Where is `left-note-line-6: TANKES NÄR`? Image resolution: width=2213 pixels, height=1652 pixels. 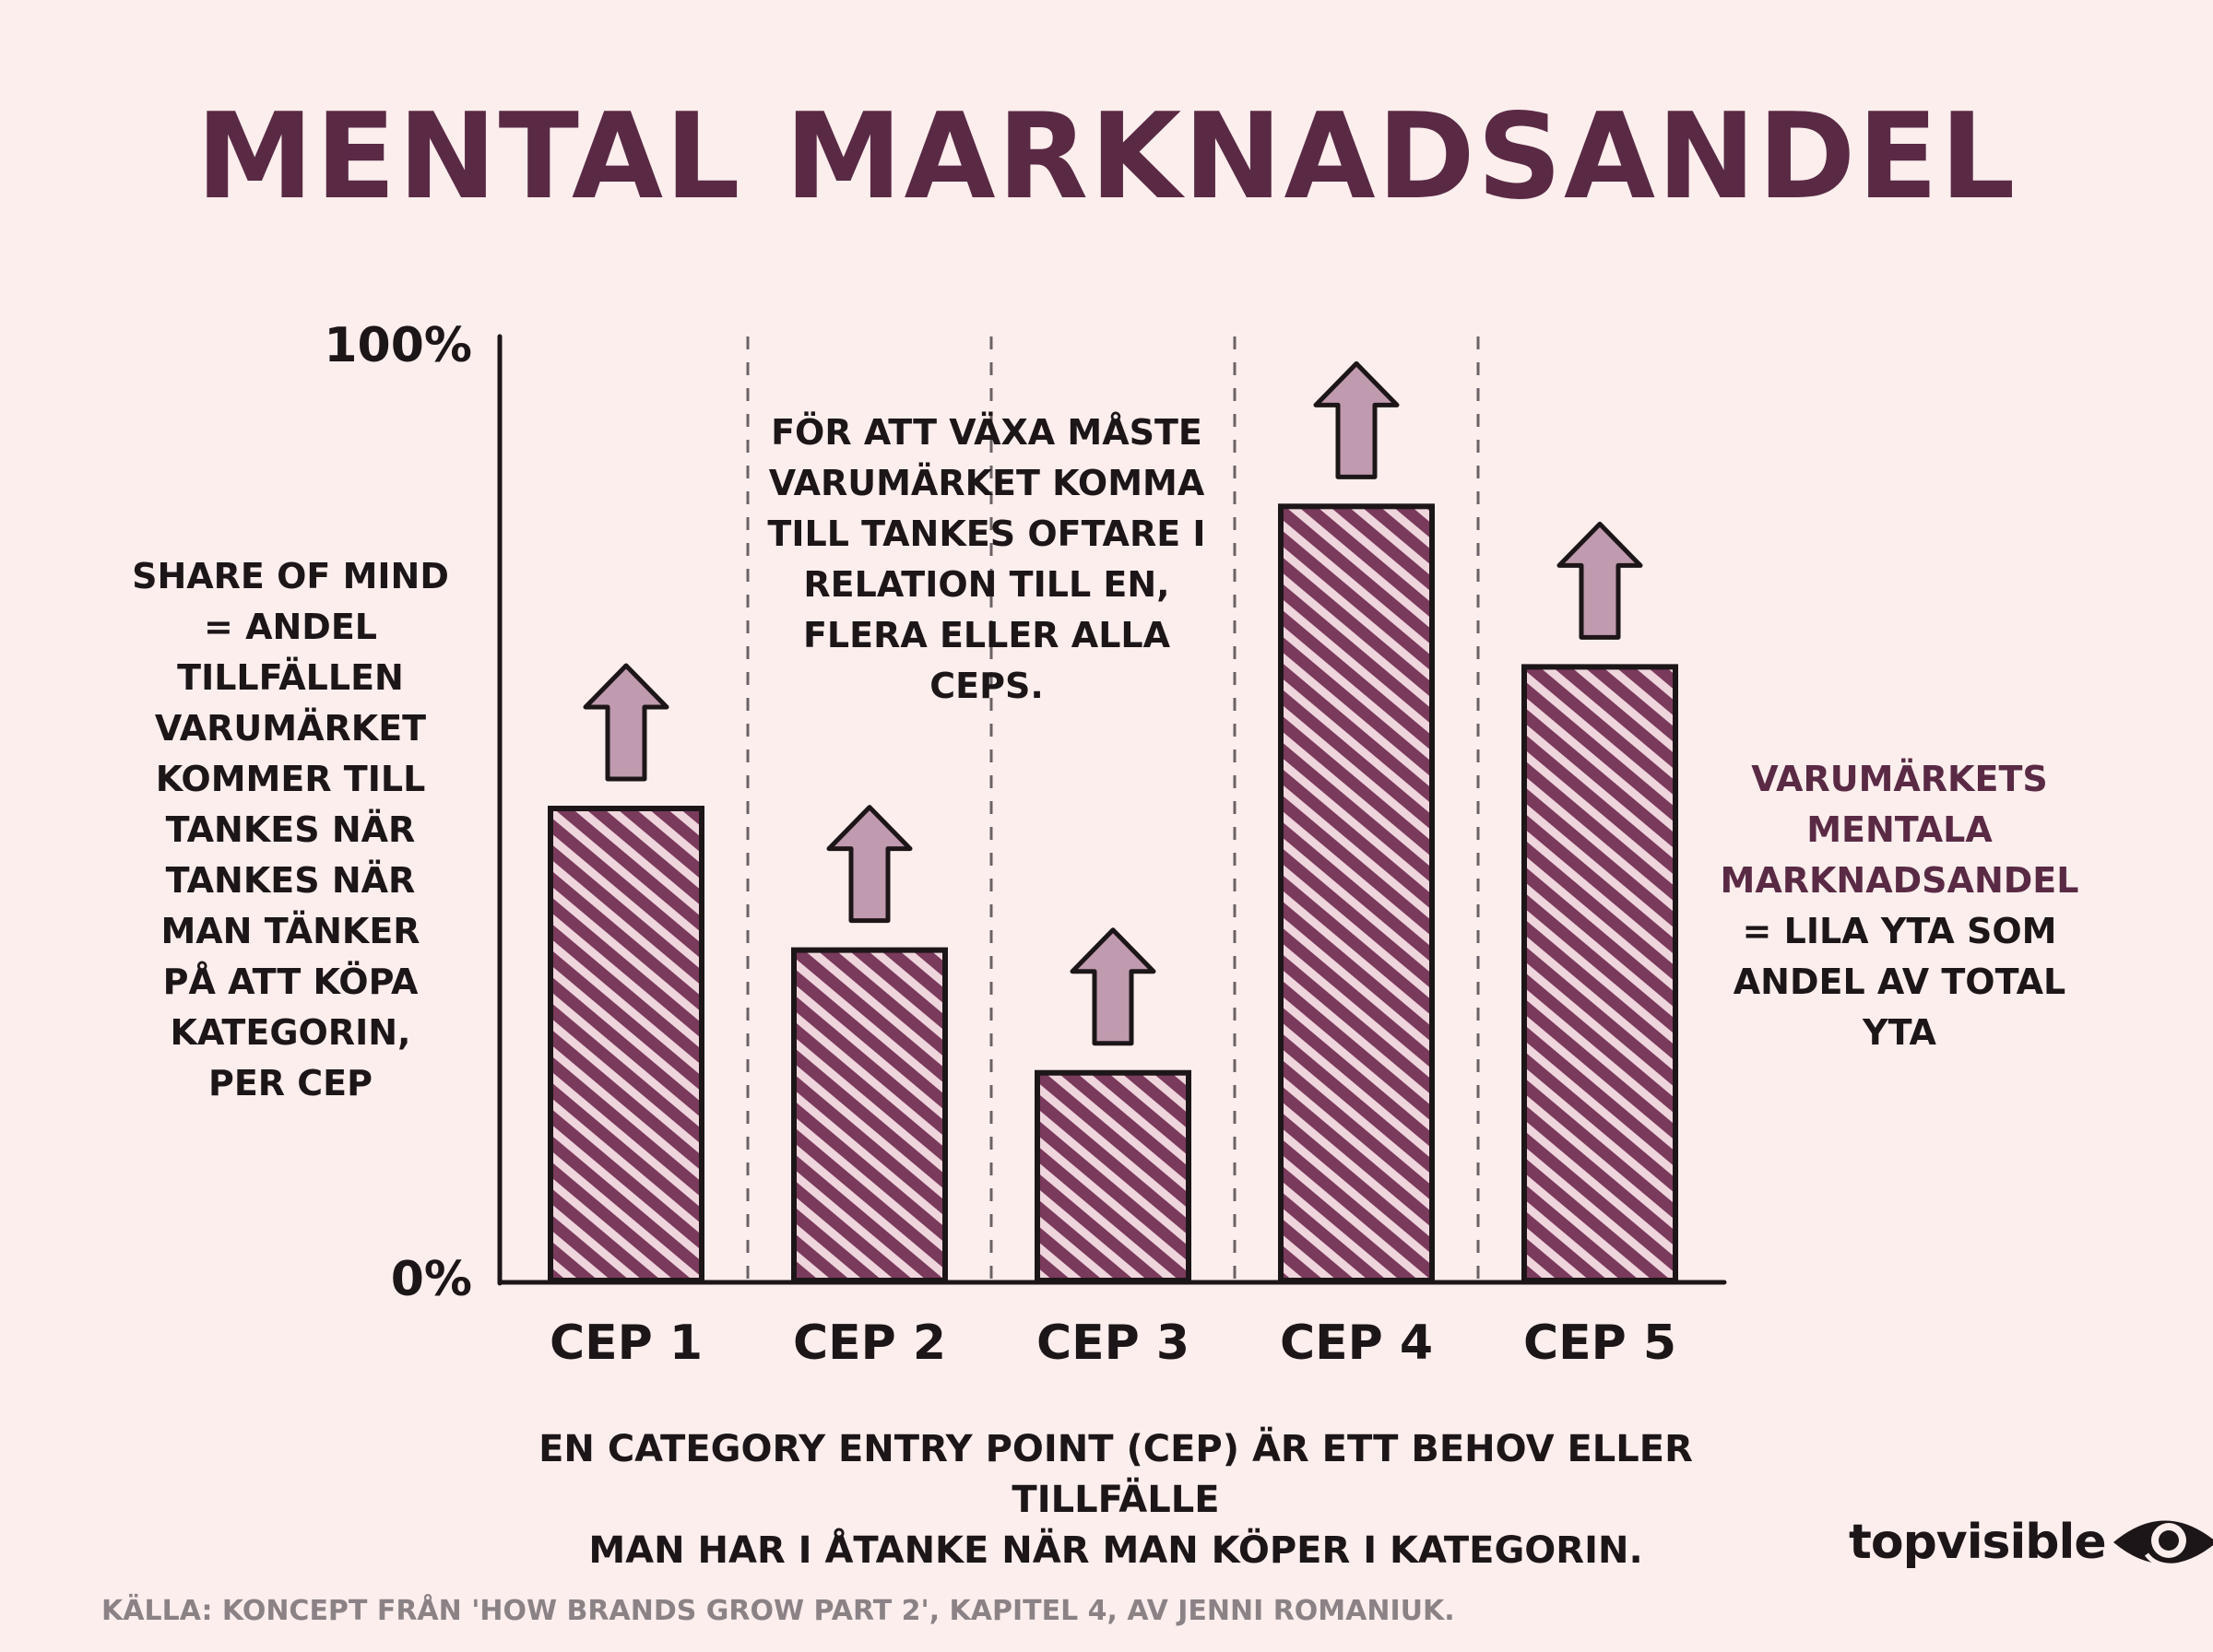
left-note-line-6: TANKES NÄR is located at coordinates (290, 829).